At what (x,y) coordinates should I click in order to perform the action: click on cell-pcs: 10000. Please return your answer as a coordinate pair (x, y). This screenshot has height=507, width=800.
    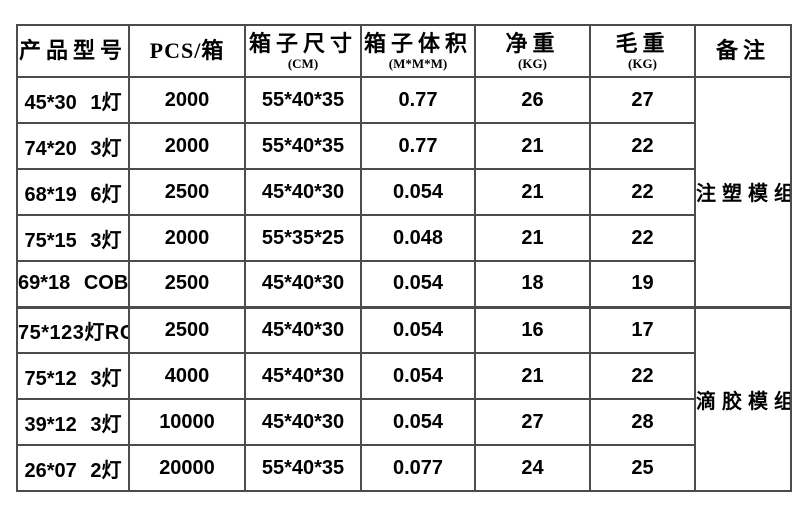
    Looking at the image, I should click on (187, 422).